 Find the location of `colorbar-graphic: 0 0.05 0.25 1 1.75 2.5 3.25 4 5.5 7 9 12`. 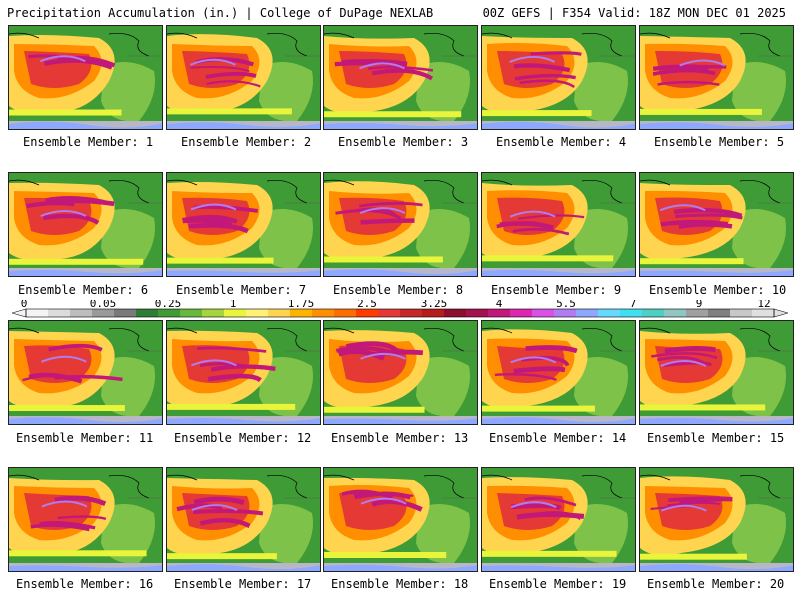

colorbar-graphic: 0 0.05 0.25 1 1.75 2.5 3.25 4 5.5 7 9 12 is located at coordinates (400, 309).